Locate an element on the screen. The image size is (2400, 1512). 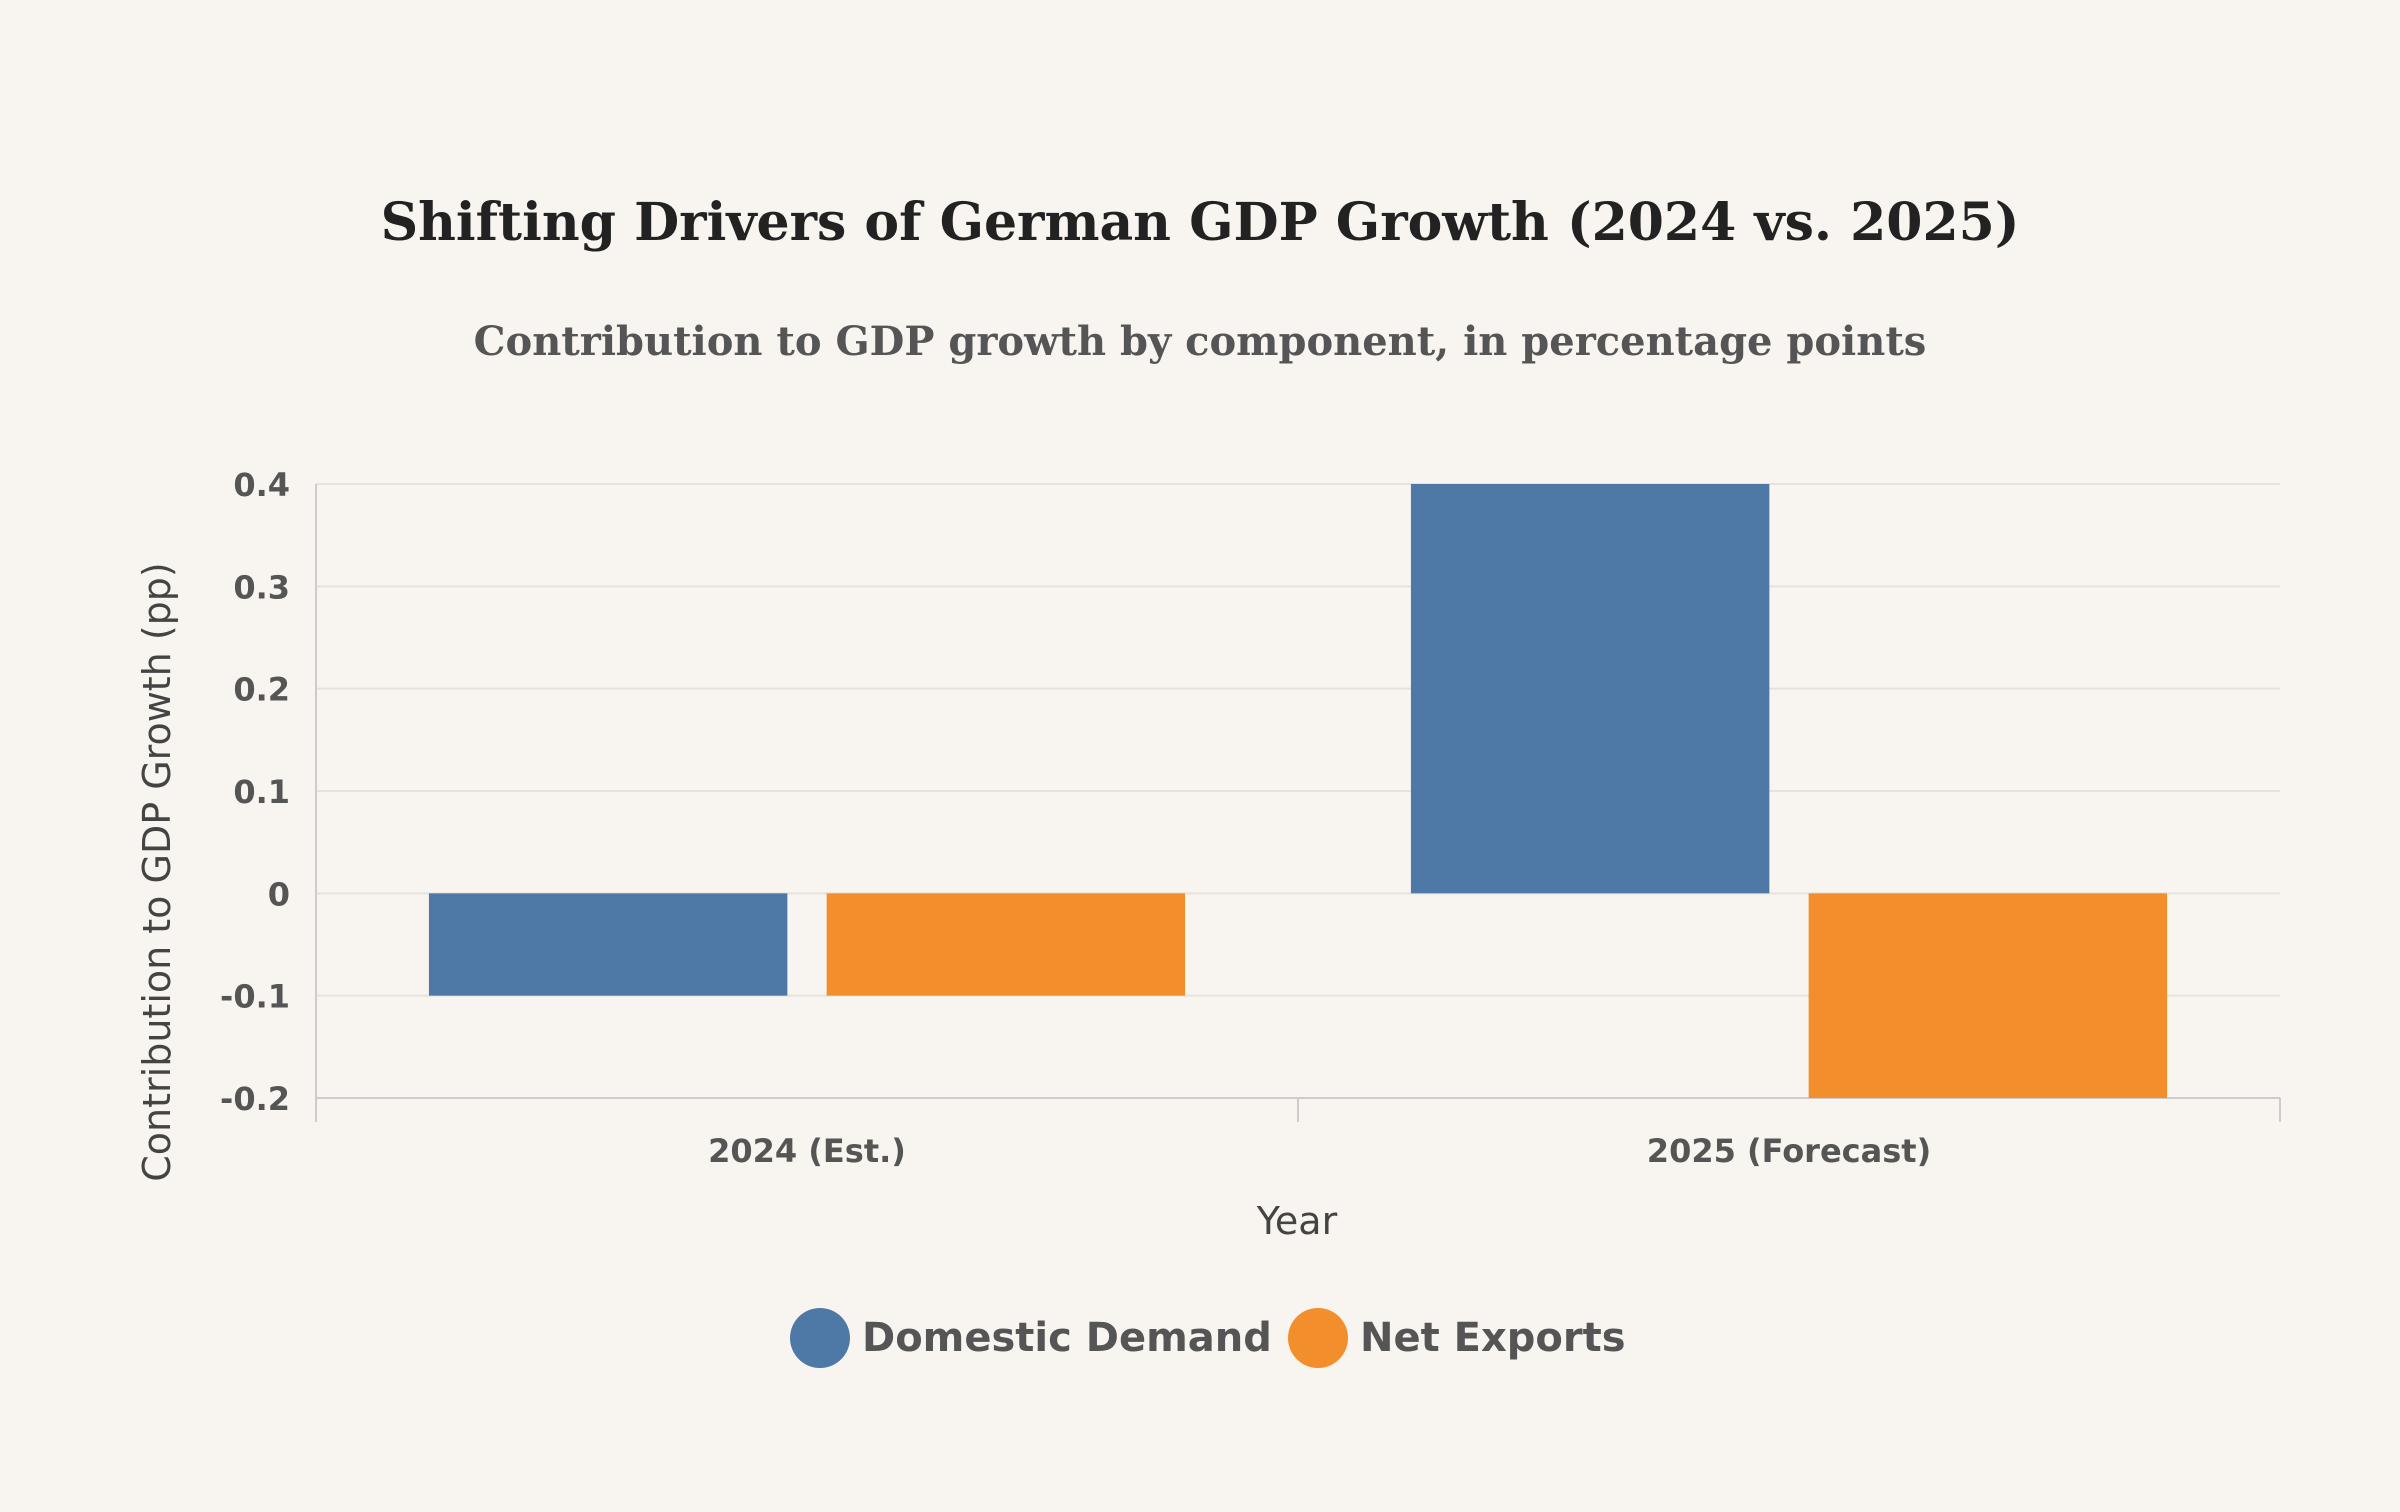
y-tick-labels: -0.2 -0.1 0 0.1 0.2 0.3 0.4 is located at coordinates (255, 792).